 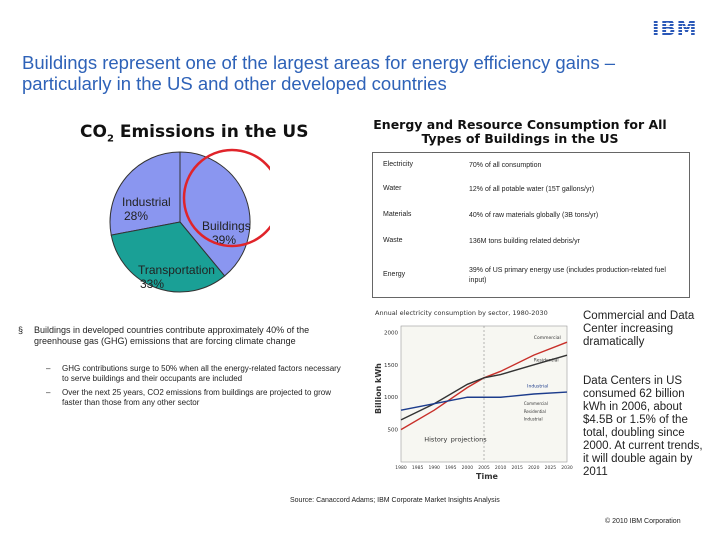 I want to click on x-tick-label: 1985, so click(x=418, y=468).